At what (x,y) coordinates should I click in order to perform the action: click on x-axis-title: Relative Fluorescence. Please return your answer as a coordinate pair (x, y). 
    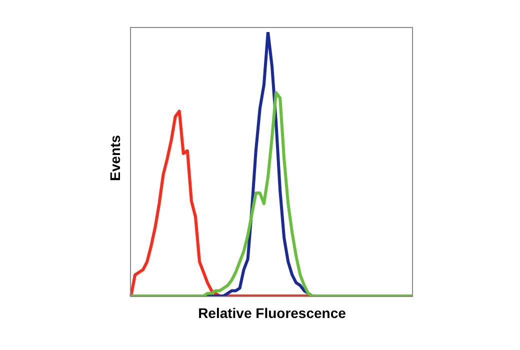
    Looking at the image, I should click on (272, 313).